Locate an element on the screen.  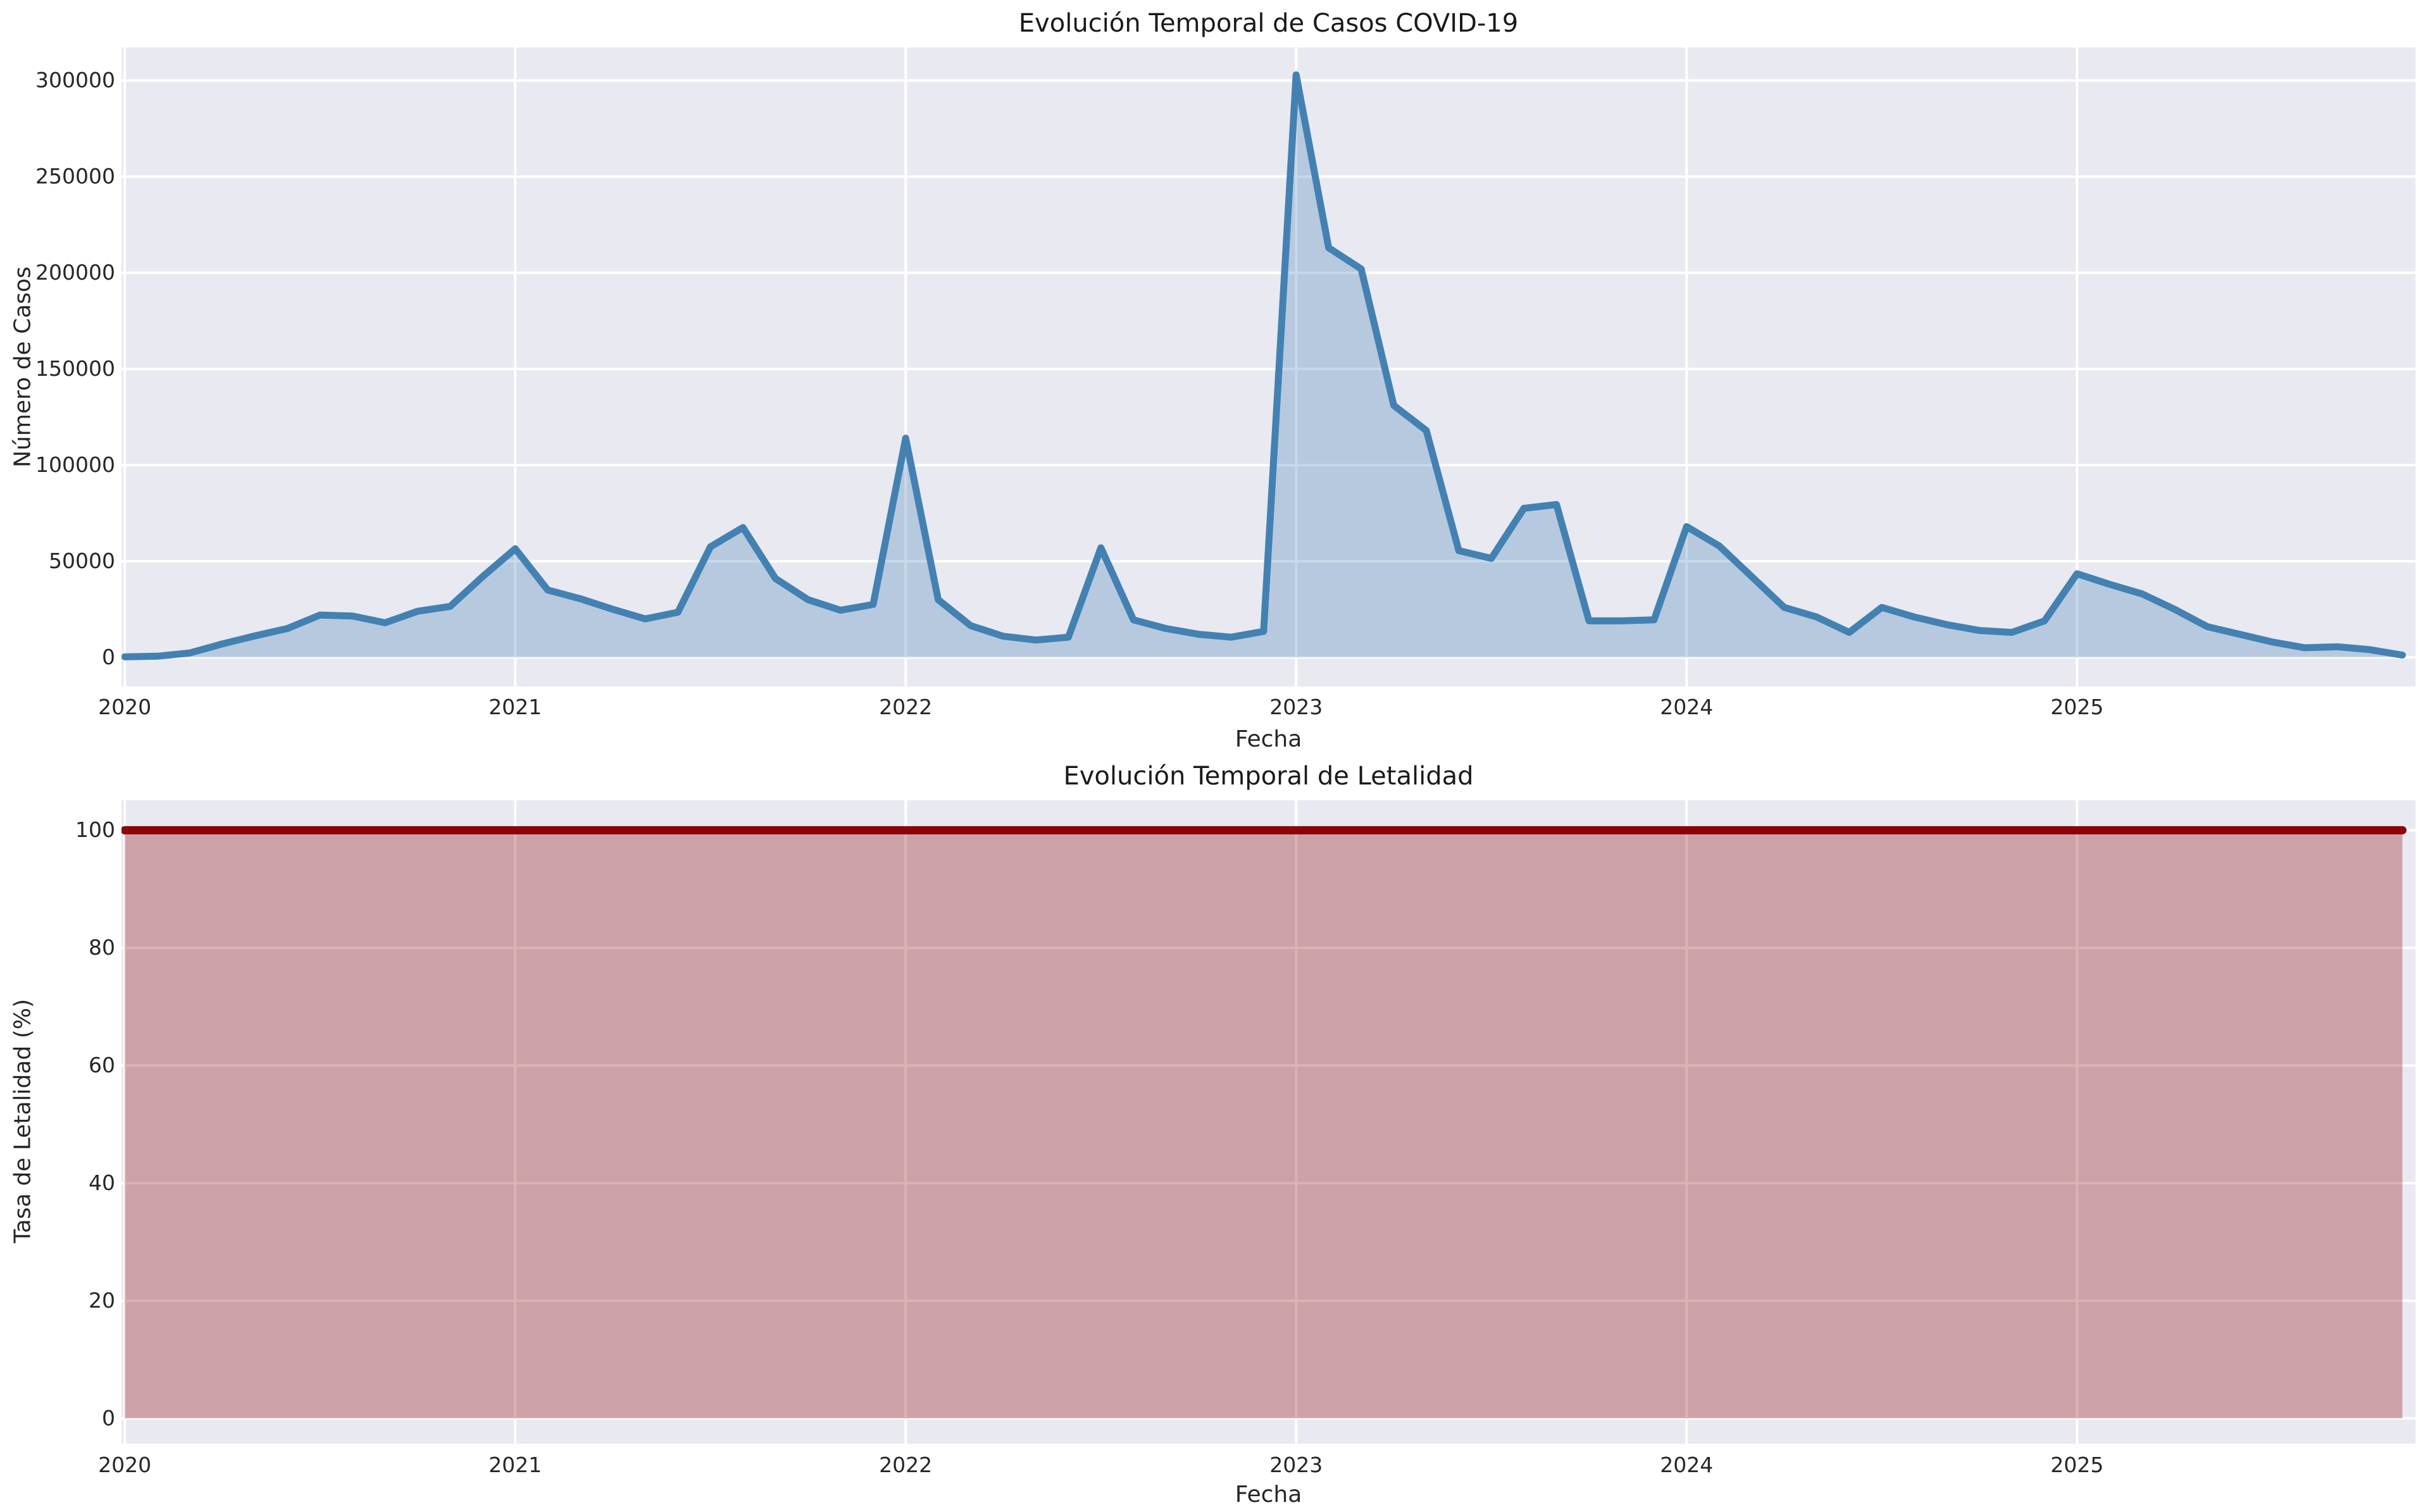
cases-y-tick-label: 100000 is located at coordinates (75, 465).